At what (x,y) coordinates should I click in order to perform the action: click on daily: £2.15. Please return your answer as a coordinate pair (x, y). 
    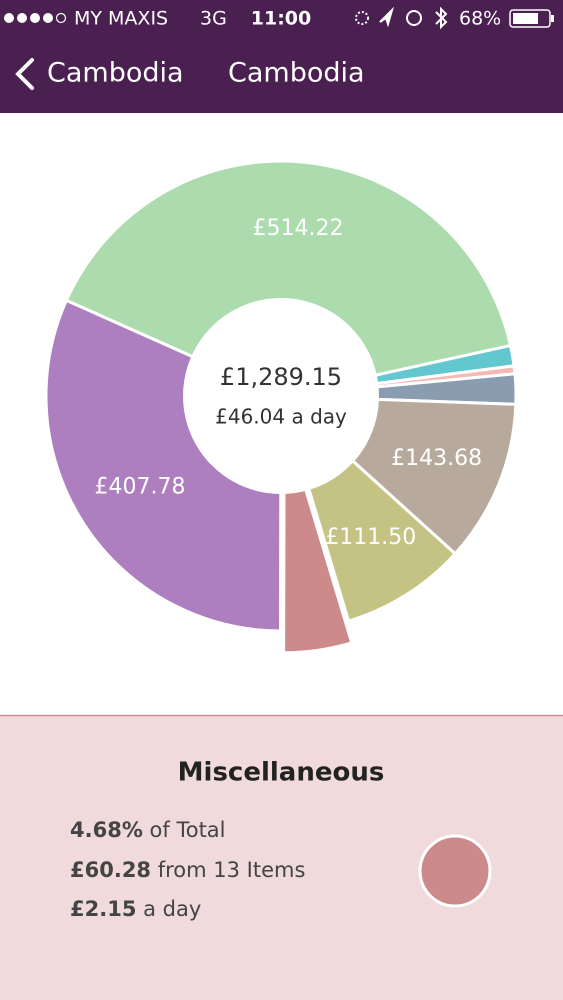
    Looking at the image, I should click on (103, 909).